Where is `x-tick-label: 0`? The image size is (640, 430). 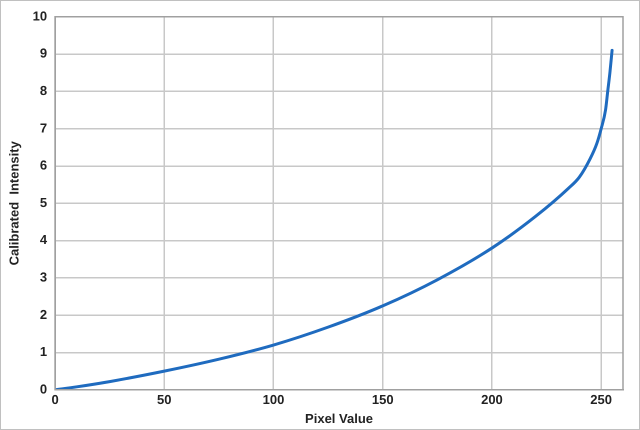 x-tick-label: 0 is located at coordinates (55, 400).